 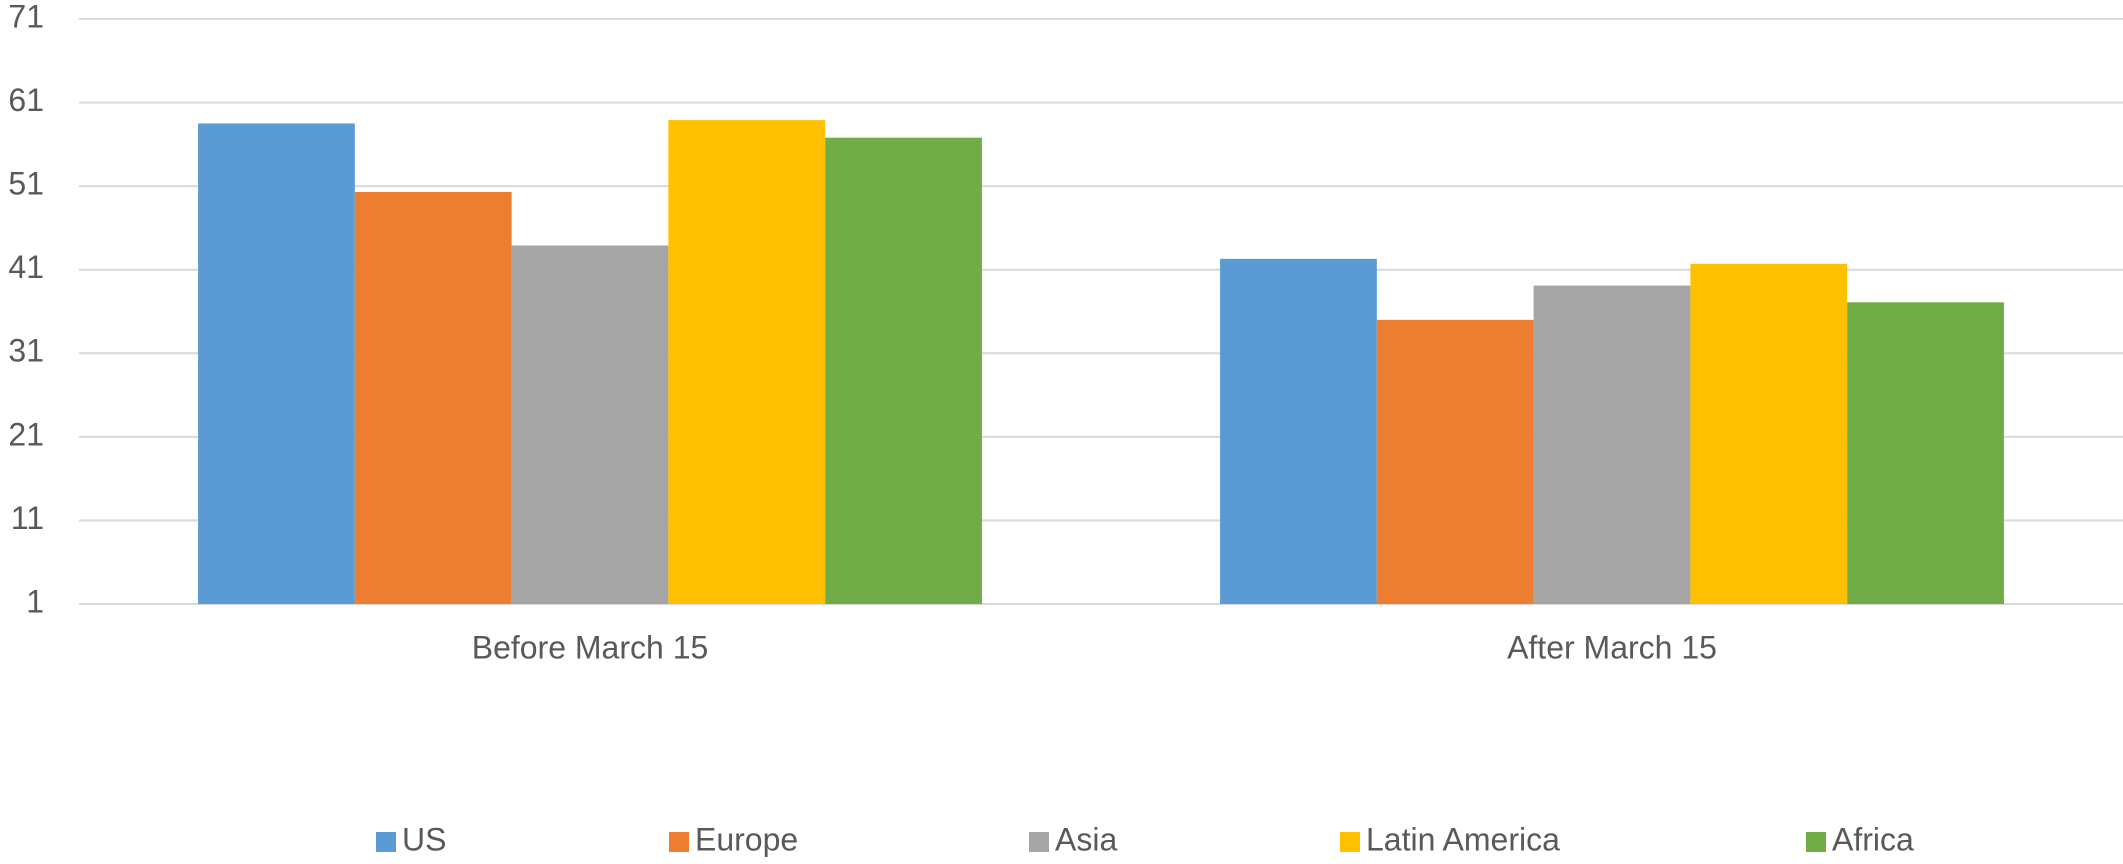 What do you see at coordinates (26, 434) in the screenshot?
I see `y-tick-label: 21` at bounding box center [26, 434].